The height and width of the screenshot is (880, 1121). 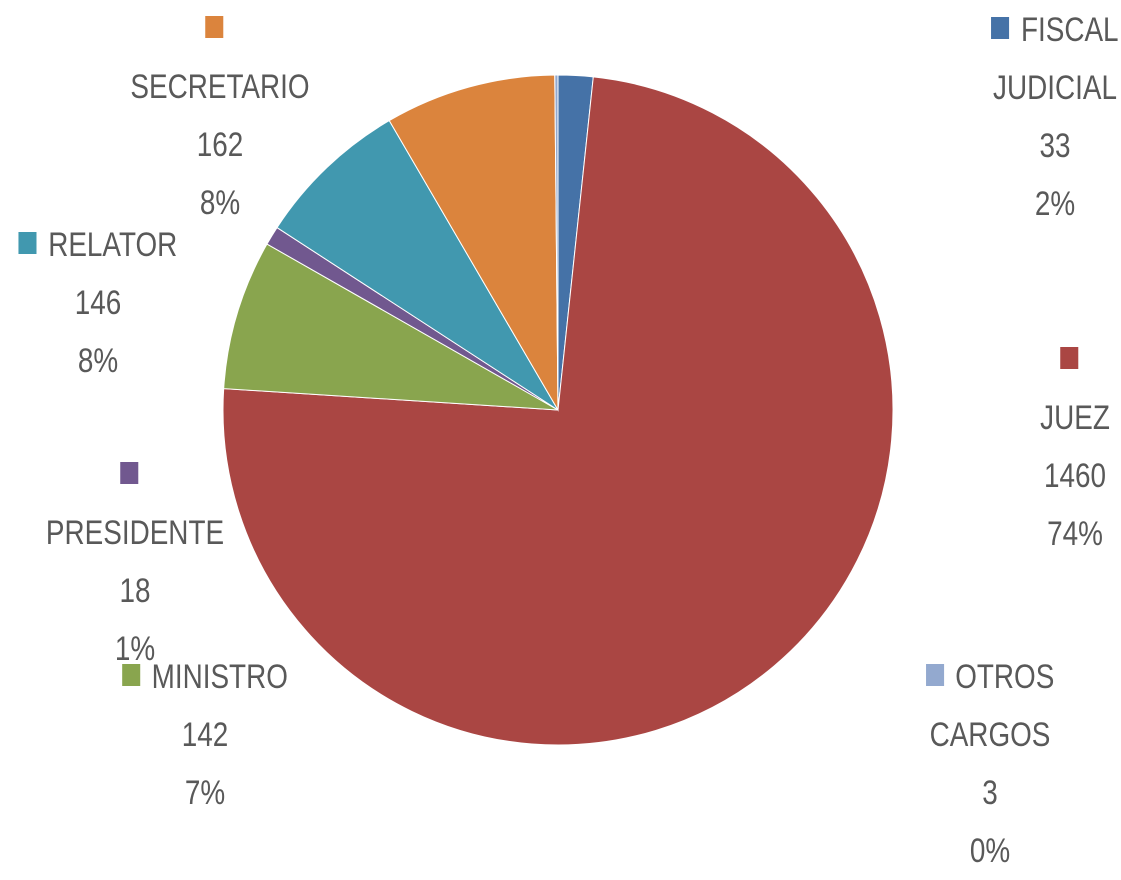 I want to click on value-label: 18, so click(x=135, y=591).